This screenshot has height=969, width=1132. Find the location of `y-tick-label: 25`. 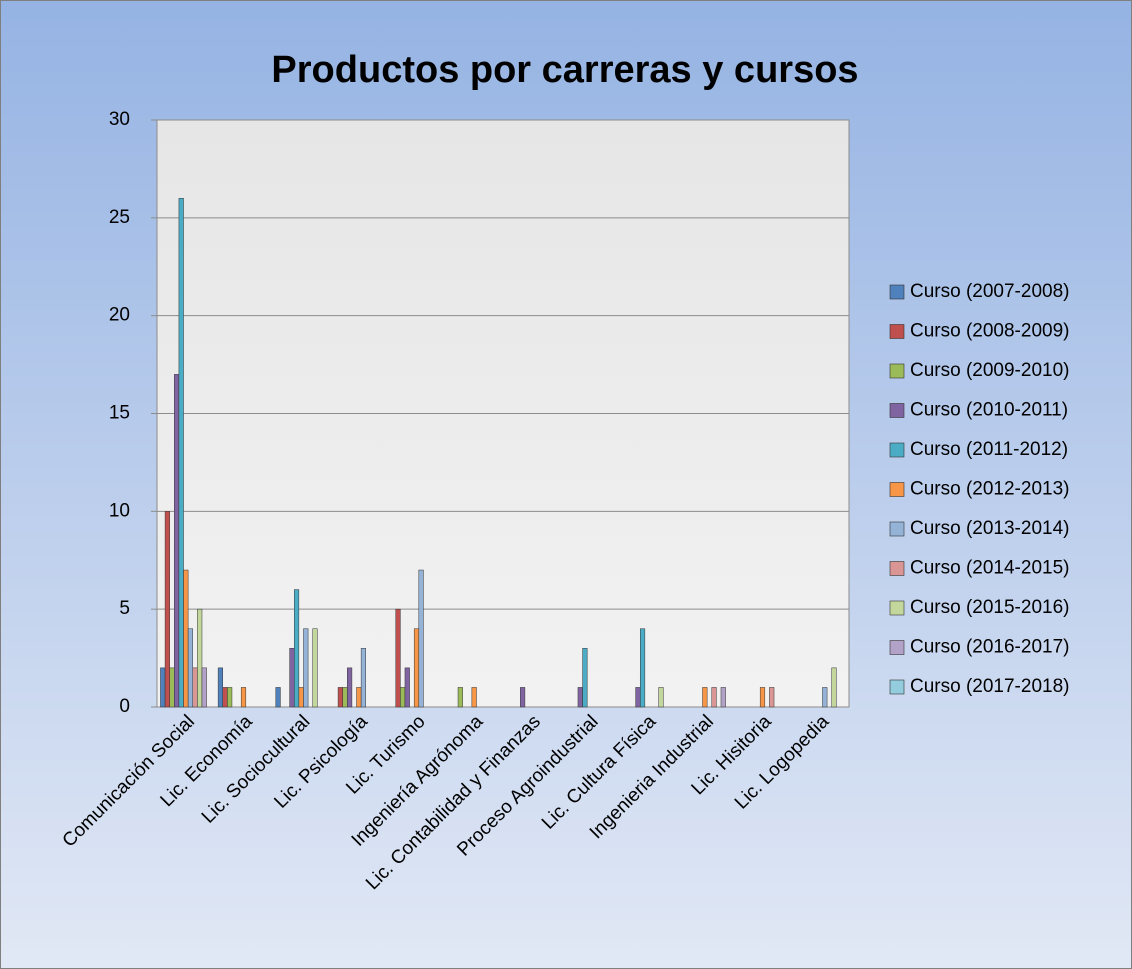

y-tick-label: 25 is located at coordinates (119, 217).